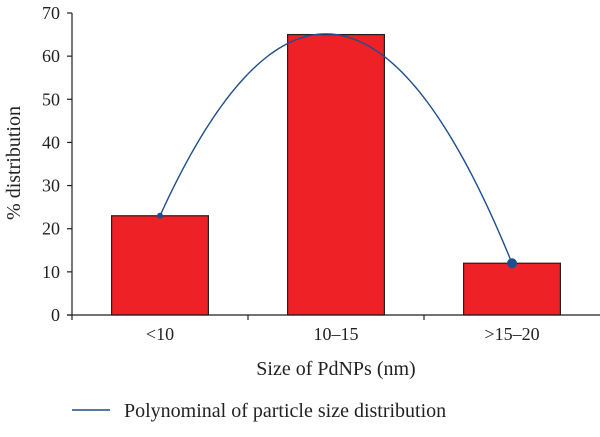 The height and width of the screenshot is (437, 600). What do you see at coordinates (51, 142) in the screenshot?
I see `y-tick-label-40: 40` at bounding box center [51, 142].